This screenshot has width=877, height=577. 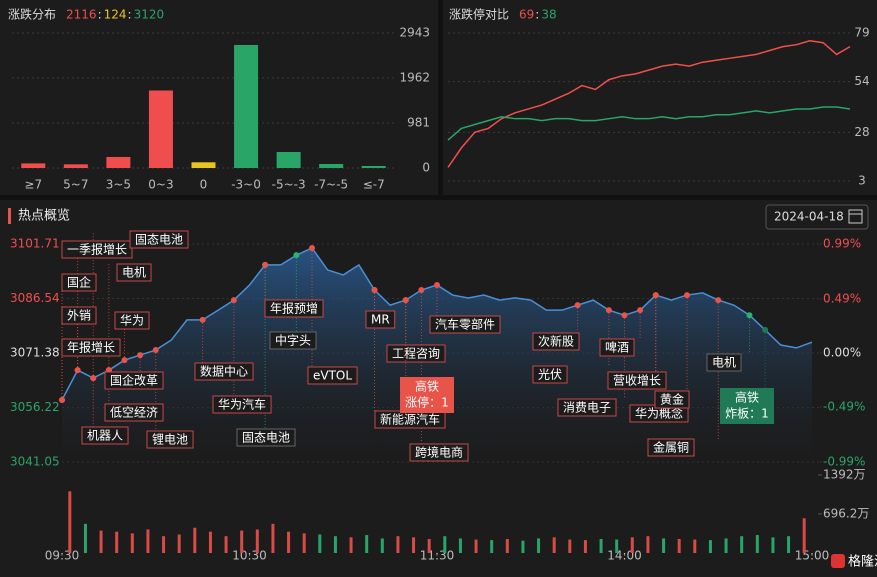 What do you see at coordinates (62, 556) in the screenshot?
I see `x-tick-label: 09:30` at bounding box center [62, 556].